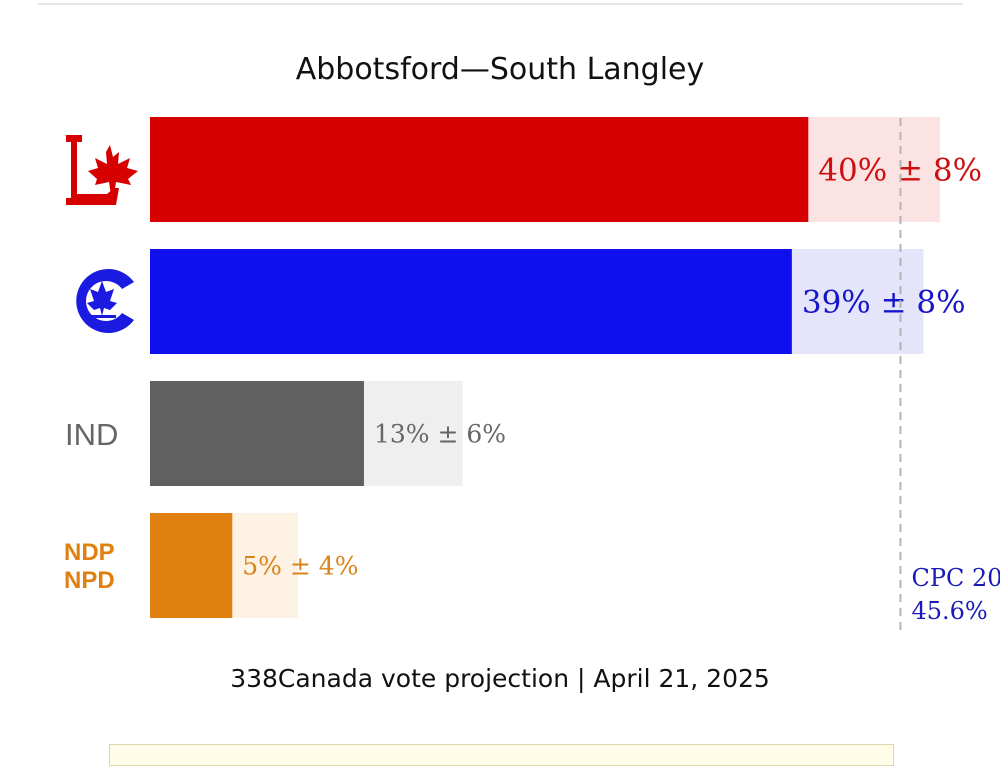  Describe the element at coordinates (471, 301) in the screenshot. I see `bar-cpc` at that location.